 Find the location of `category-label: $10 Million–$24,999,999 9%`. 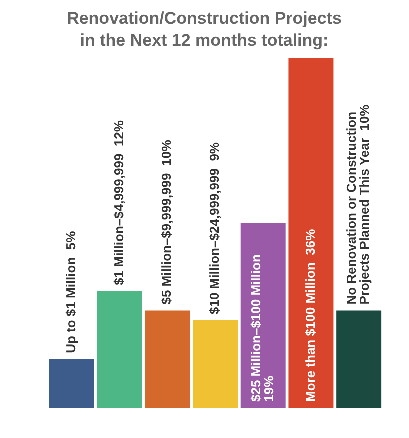

category-label: $10 Million–$24,999,999 9% is located at coordinates (214, 228).